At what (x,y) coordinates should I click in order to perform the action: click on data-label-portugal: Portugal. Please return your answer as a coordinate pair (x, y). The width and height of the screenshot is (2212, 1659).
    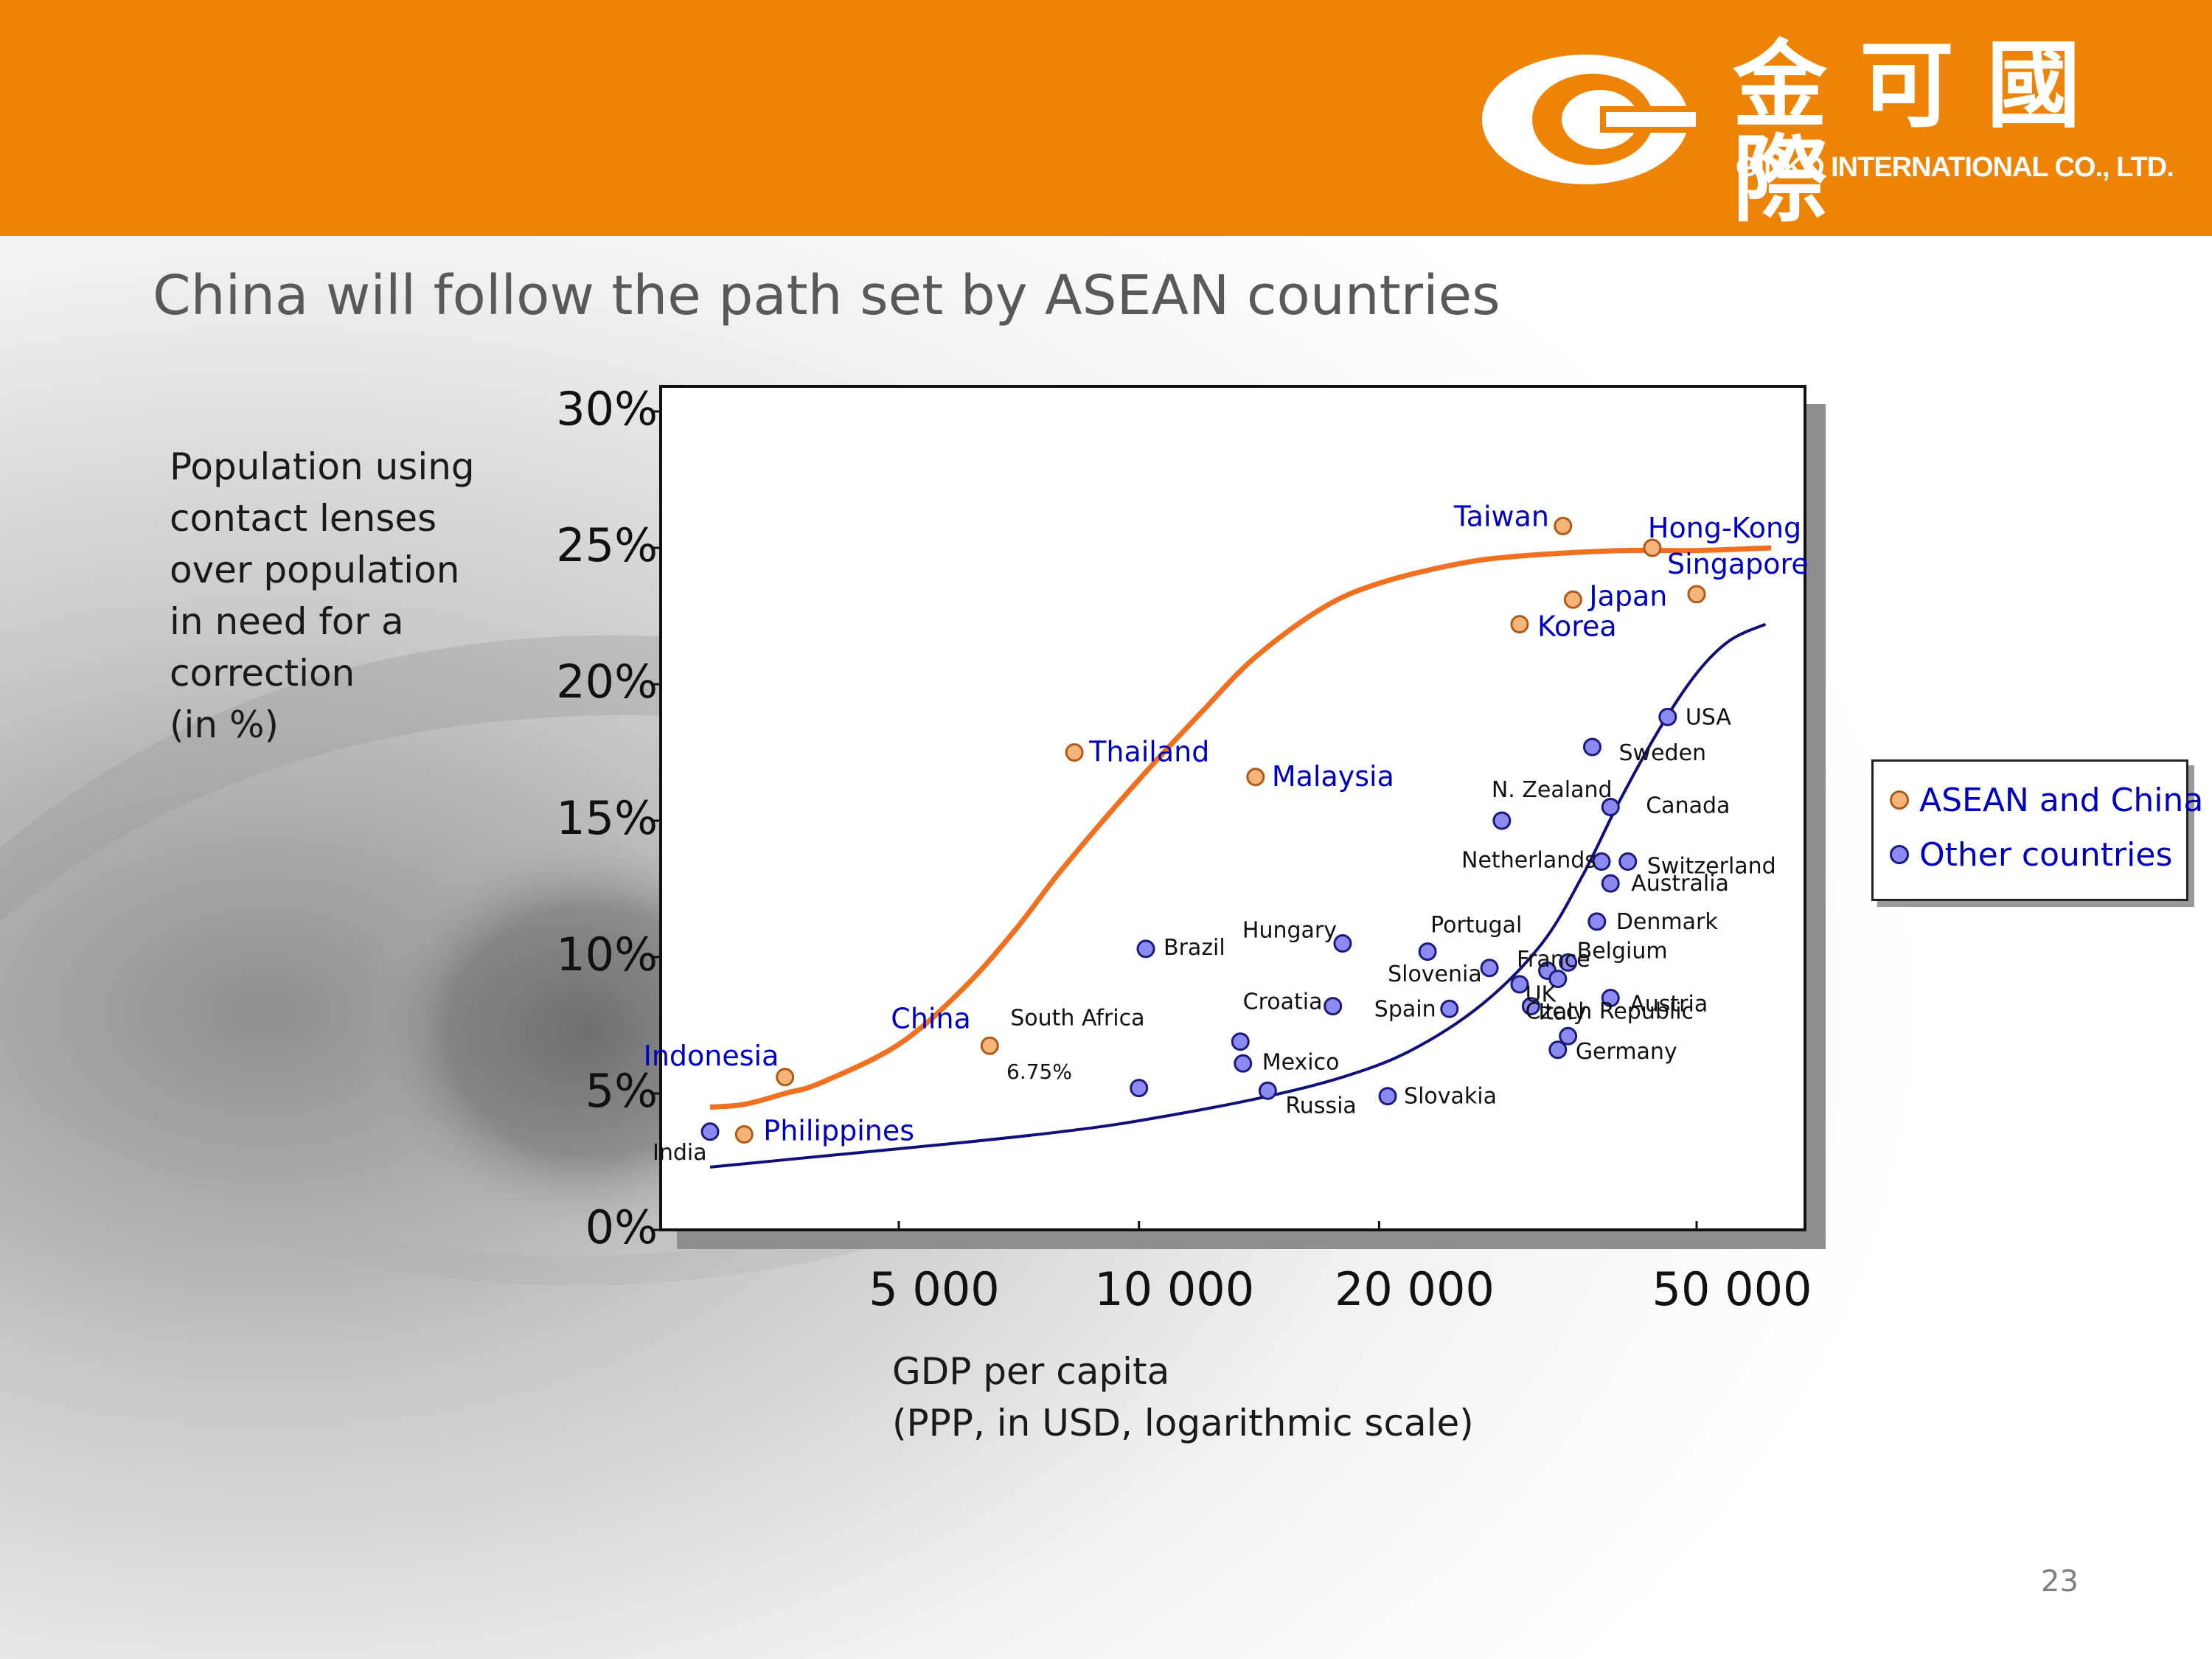
    Looking at the image, I should click on (1476, 926).